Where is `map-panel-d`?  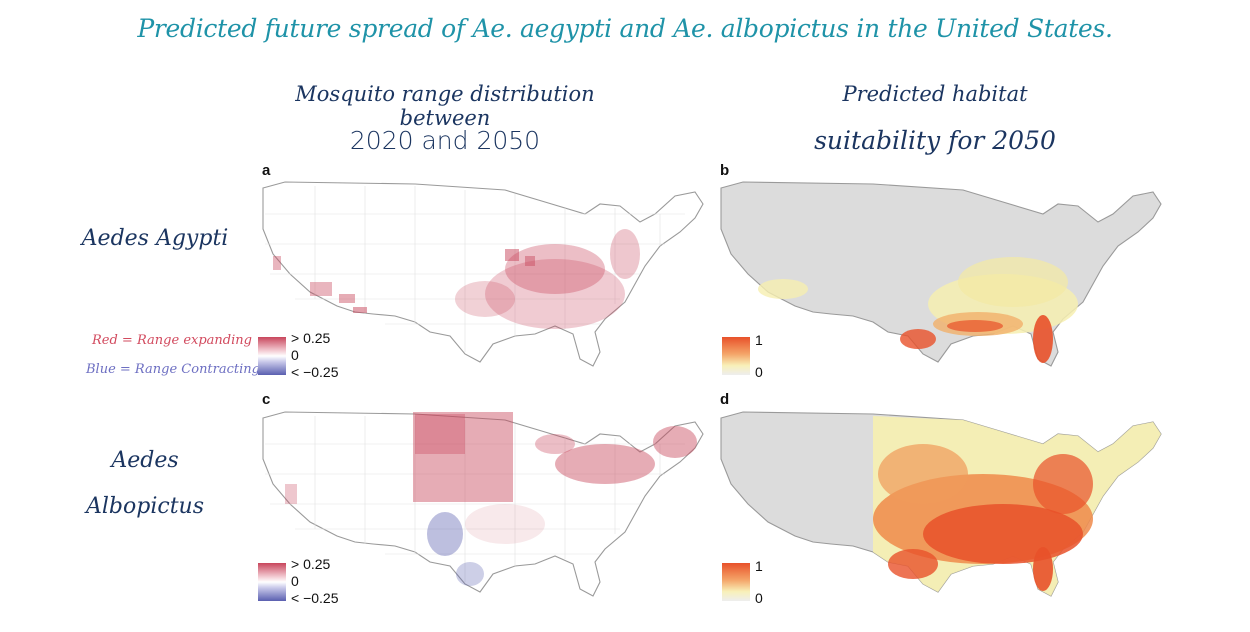
map-panel-d is located at coordinates (940, 504).